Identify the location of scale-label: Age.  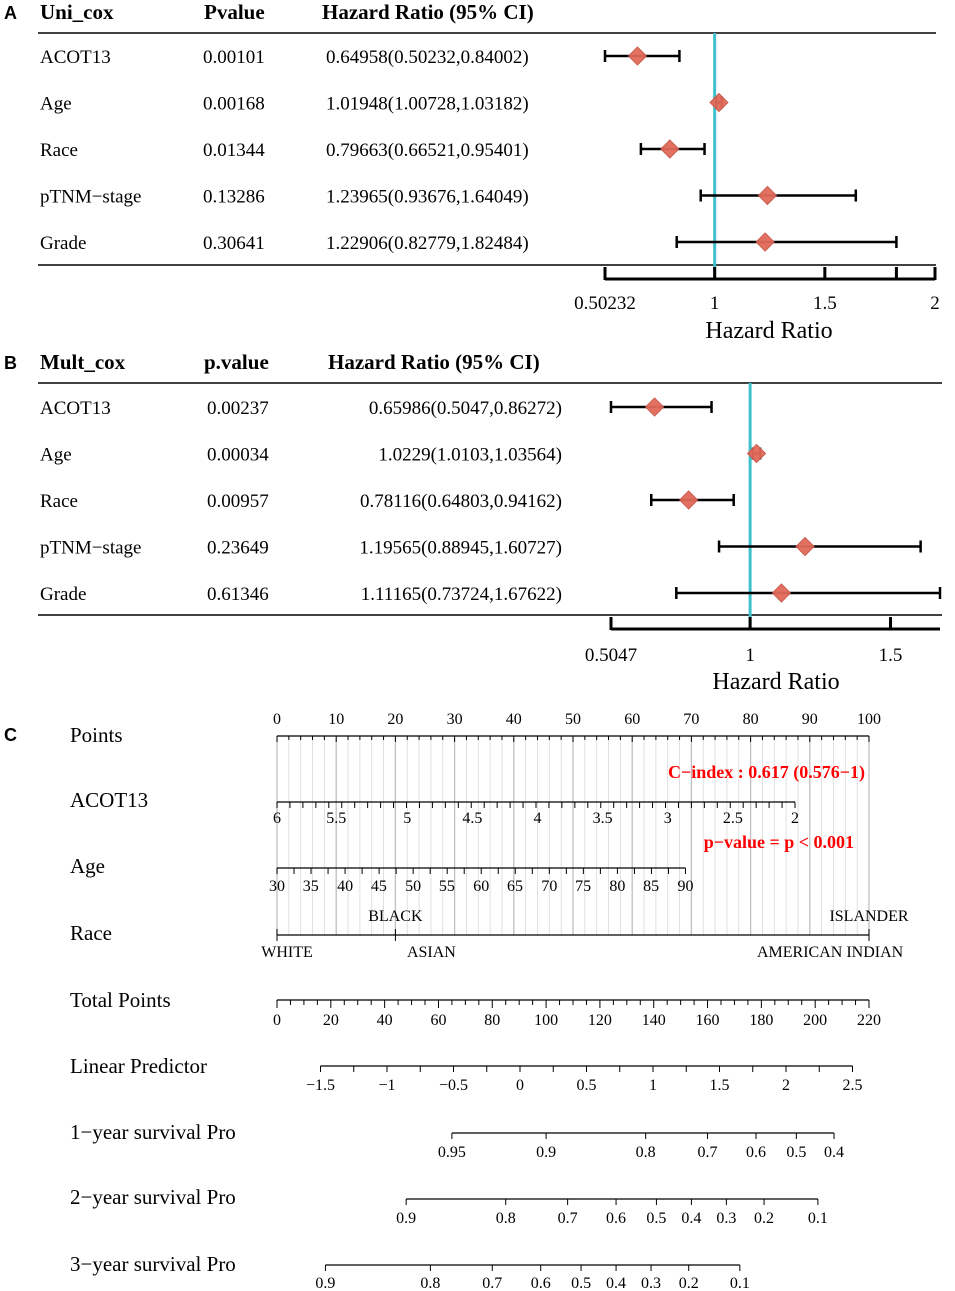
(87, 866).